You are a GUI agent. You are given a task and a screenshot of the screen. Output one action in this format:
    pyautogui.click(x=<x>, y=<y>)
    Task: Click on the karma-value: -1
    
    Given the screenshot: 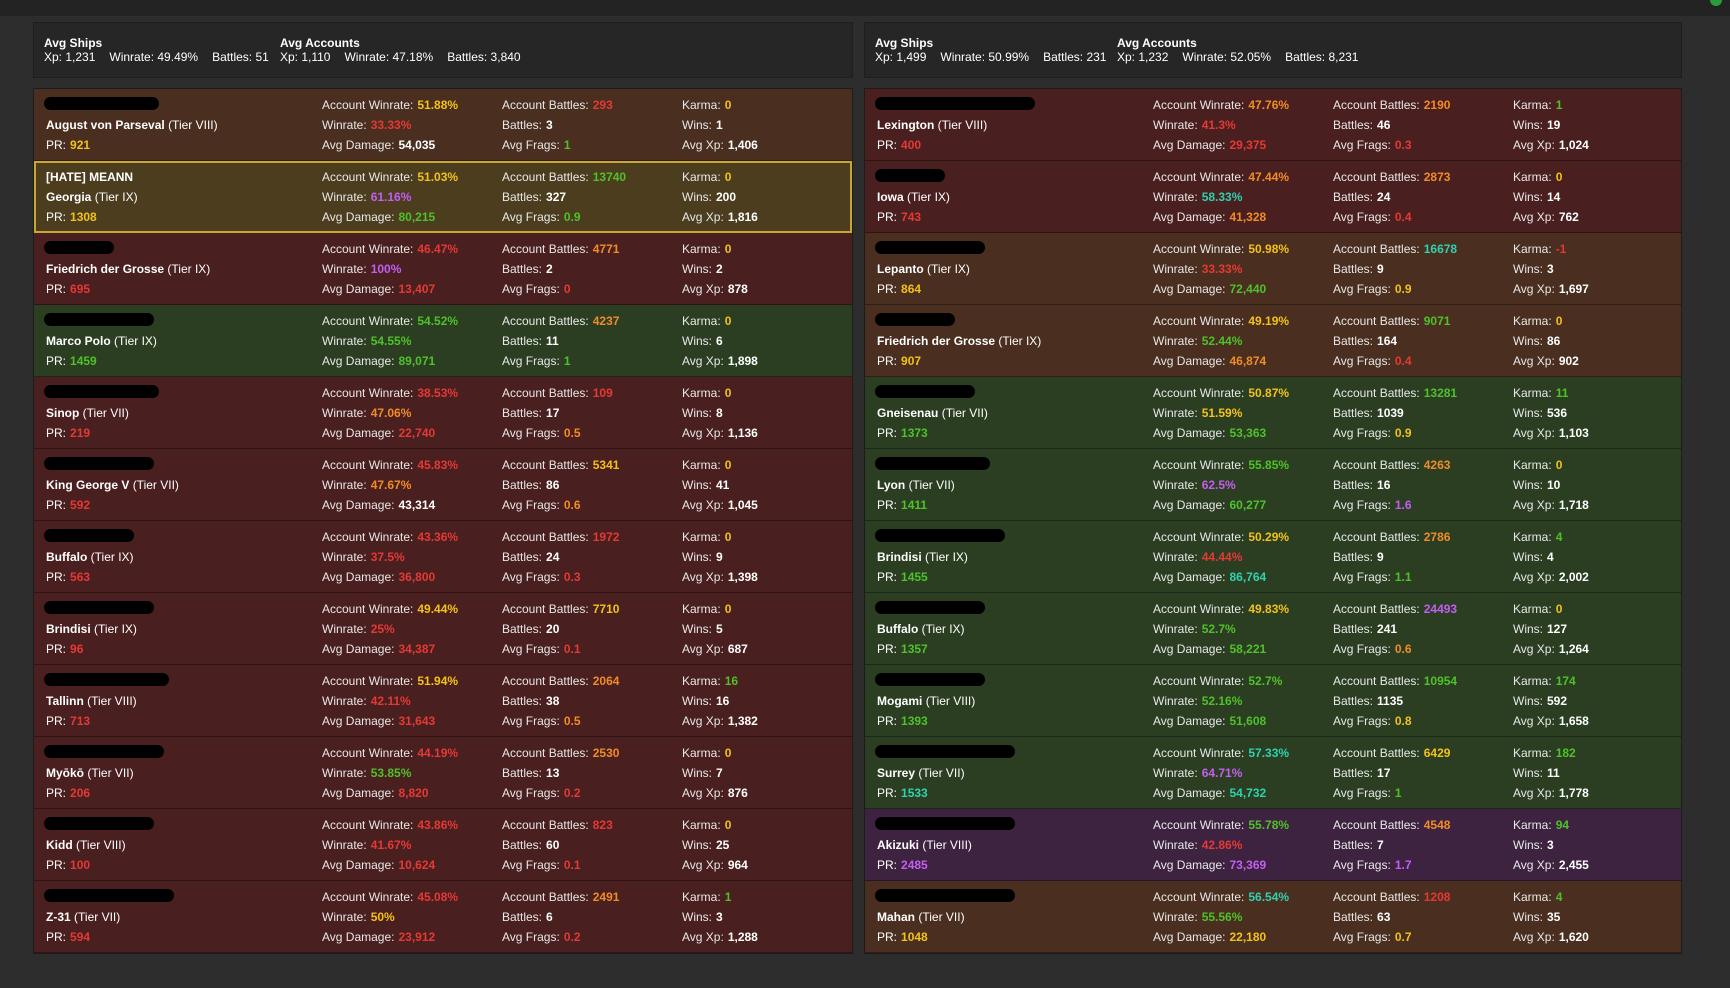 What is the action you would take?
    pyautogui.click(x=1561, y=249)
    